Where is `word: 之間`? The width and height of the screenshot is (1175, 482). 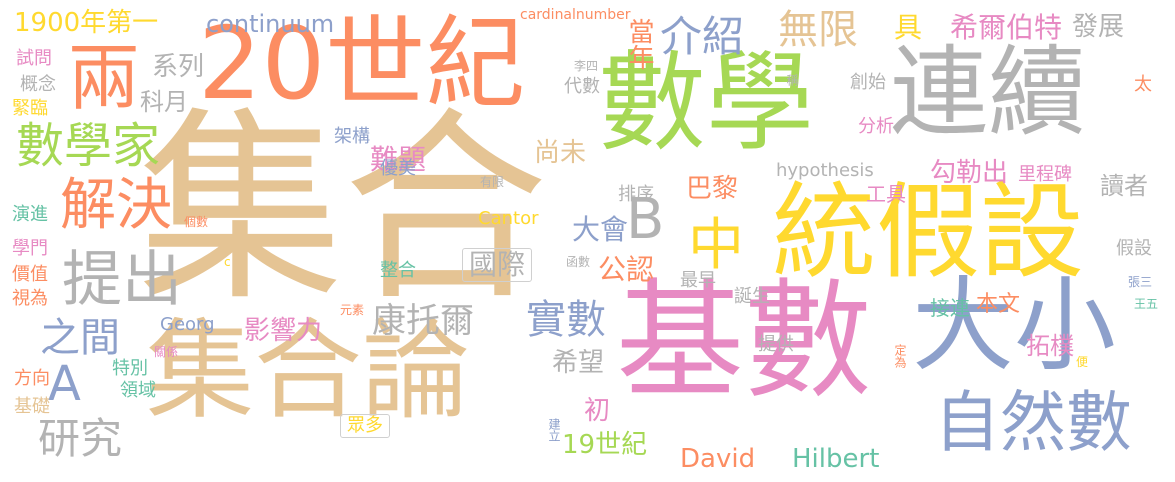 word: 之間 is located at coordinates (80, 338).